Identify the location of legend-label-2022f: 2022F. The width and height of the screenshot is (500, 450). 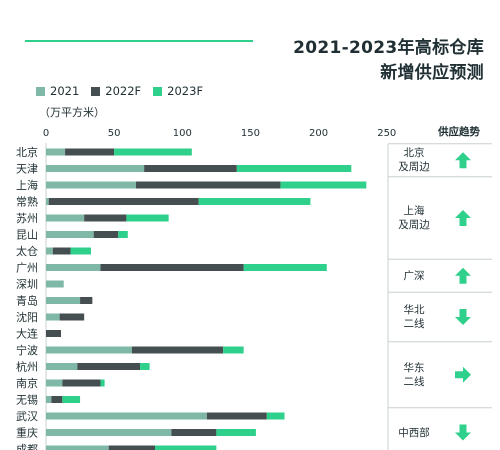
(123, 91).